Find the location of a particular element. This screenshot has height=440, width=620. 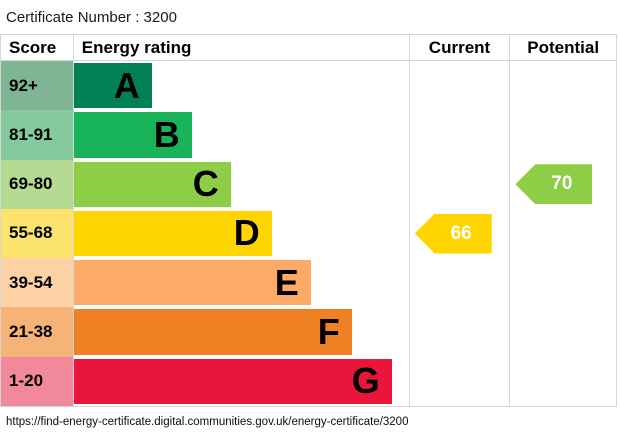

band-bar-f: F is located at coordinates (212, 332).